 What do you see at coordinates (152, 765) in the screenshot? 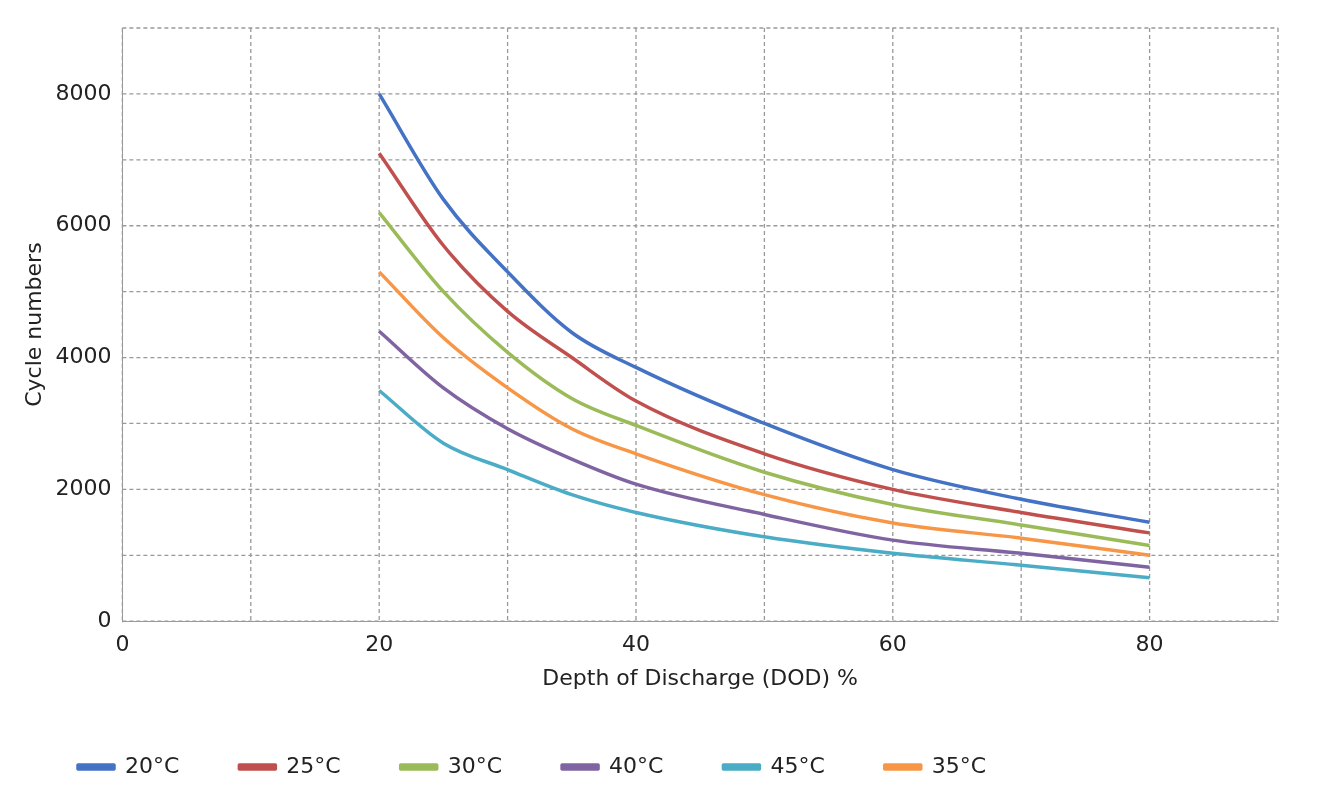
I see `legend-label: 20°C` at bounding box center [152, 765].